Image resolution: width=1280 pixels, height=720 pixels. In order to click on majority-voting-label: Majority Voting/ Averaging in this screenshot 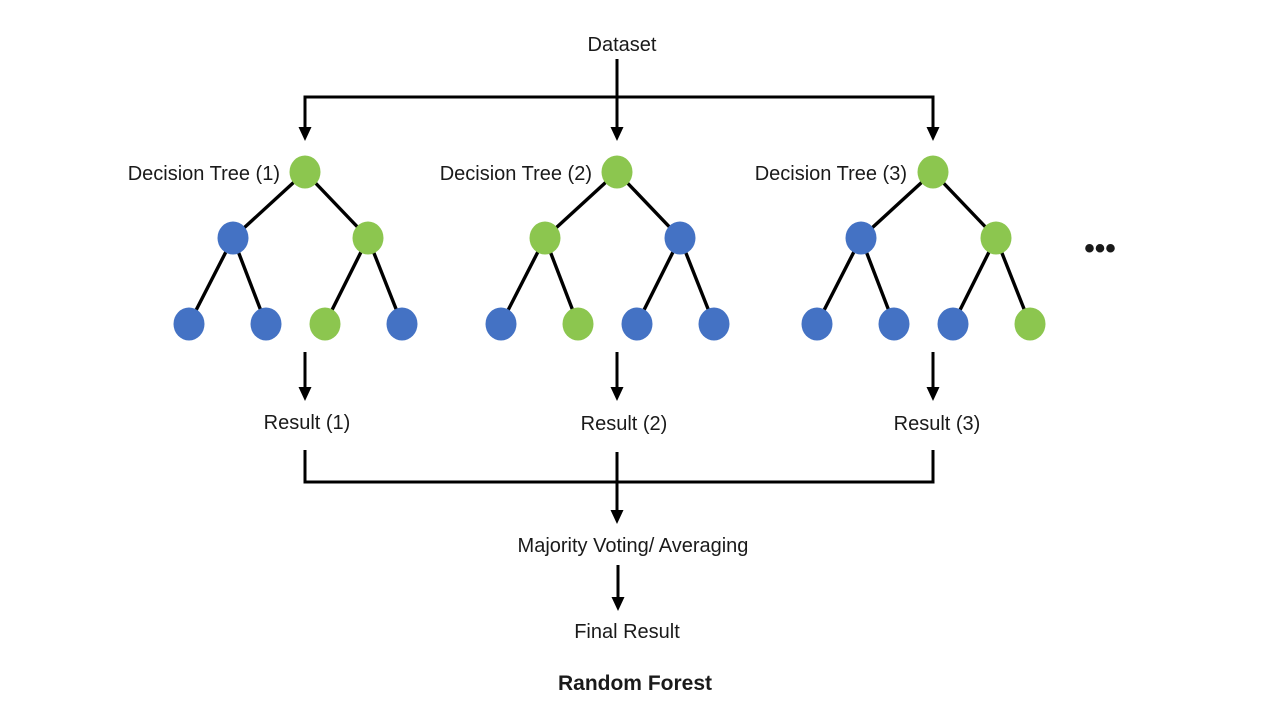, I will do `click(633, 546)`.